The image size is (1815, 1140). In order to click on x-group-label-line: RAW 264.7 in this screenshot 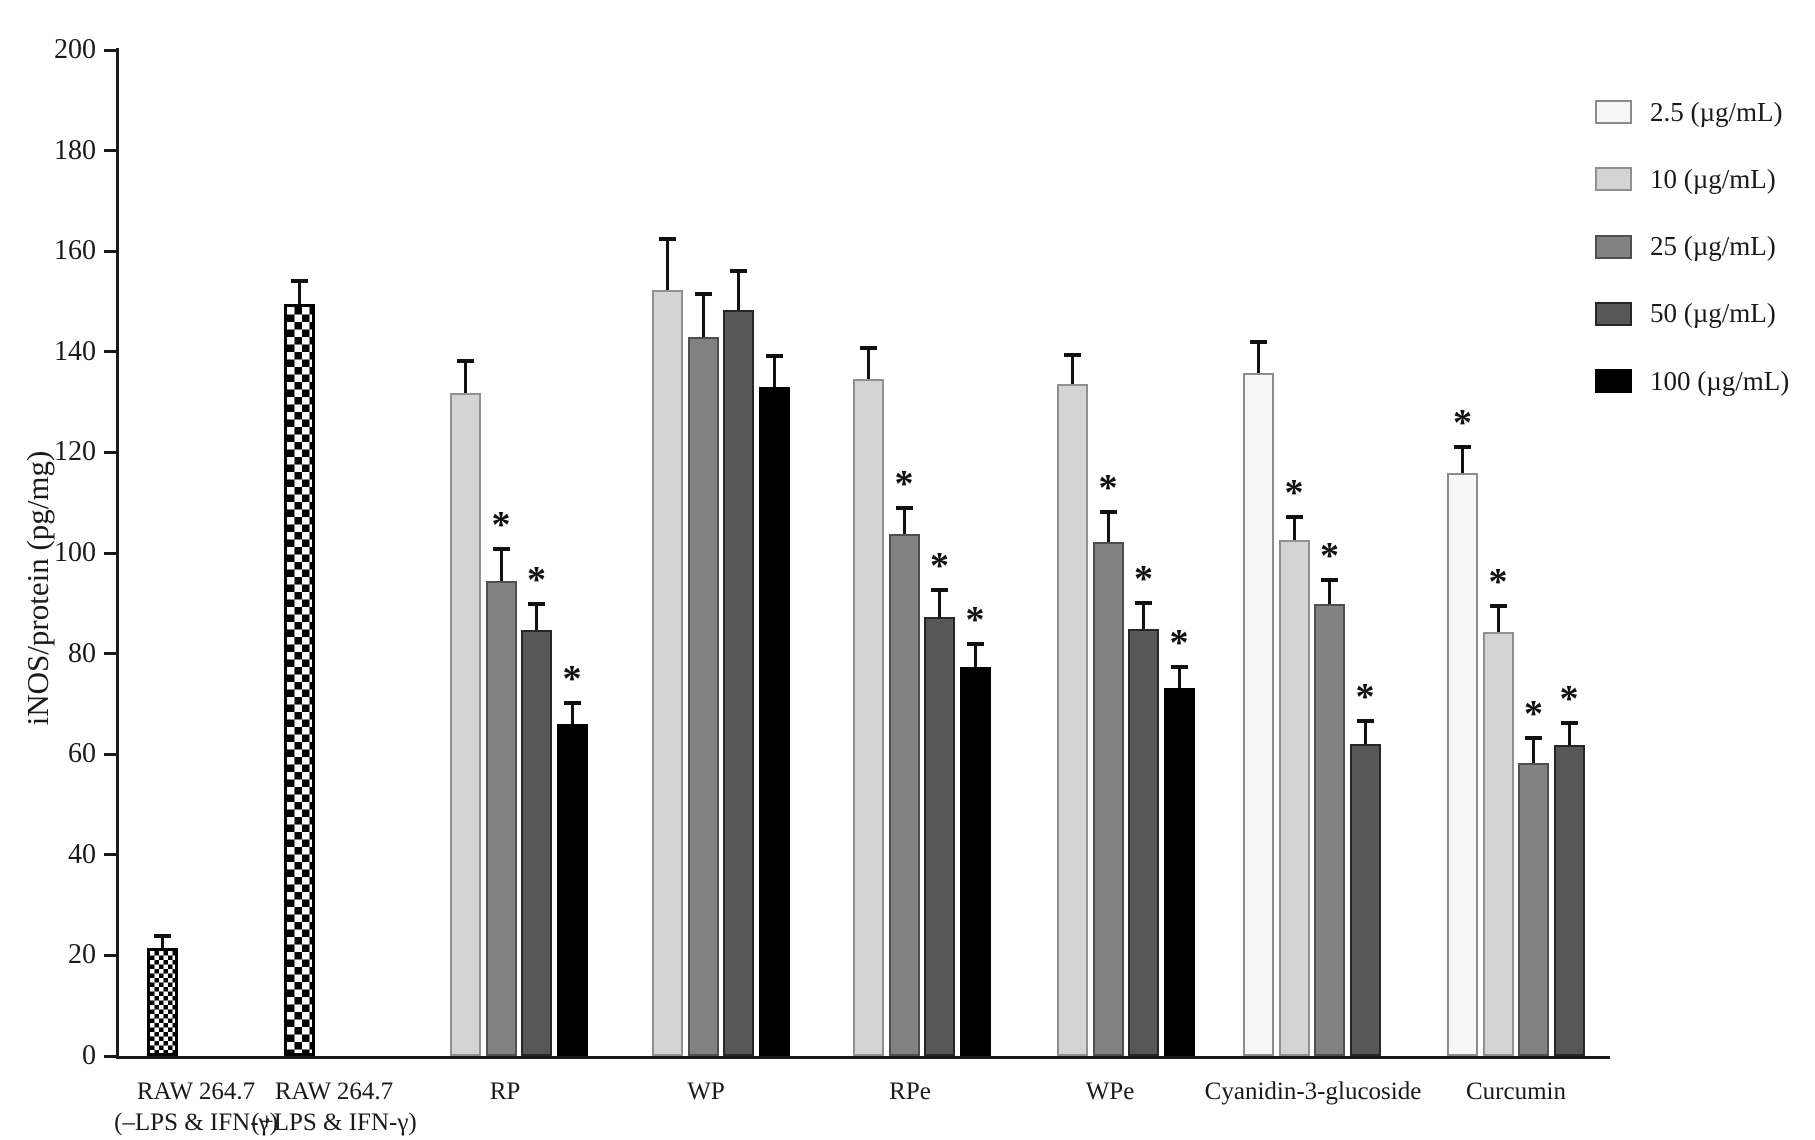, I will do `click(334, 1091)`.